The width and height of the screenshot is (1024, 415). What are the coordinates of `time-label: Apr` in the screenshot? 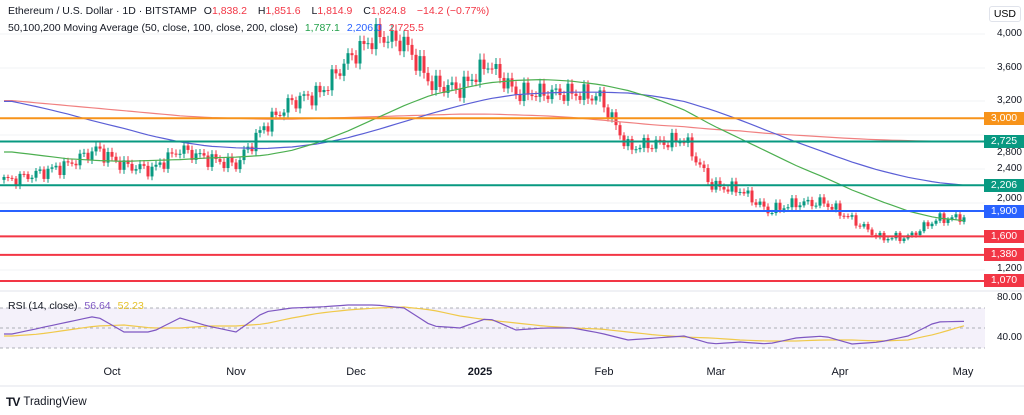 It's located at (840, 372).